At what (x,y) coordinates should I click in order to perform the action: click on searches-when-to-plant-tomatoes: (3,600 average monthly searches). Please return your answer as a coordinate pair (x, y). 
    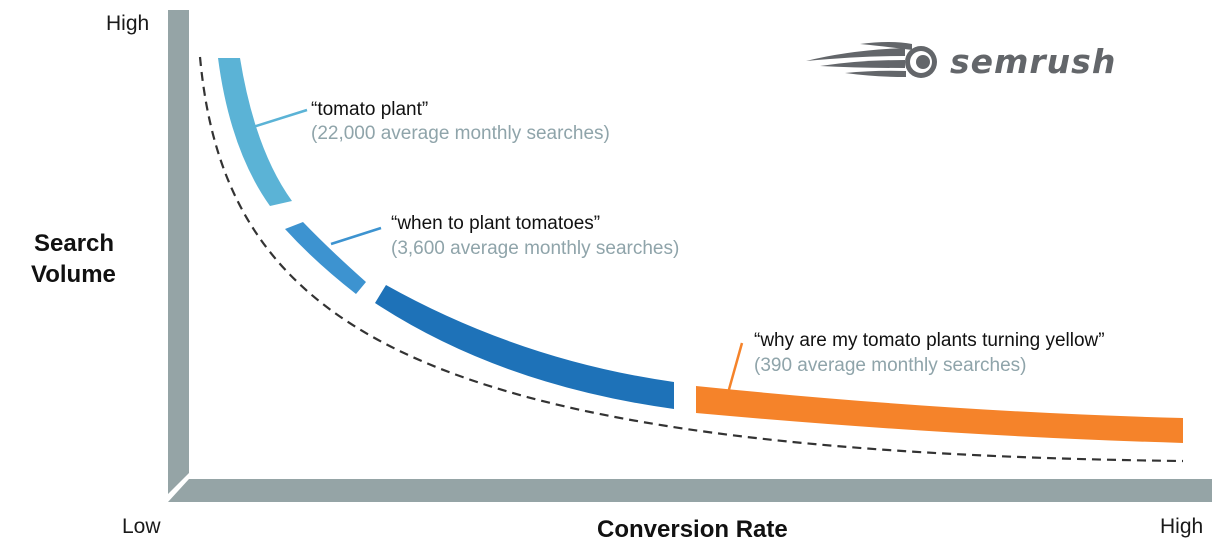
    Looking at the image, I should click on (535, 248).